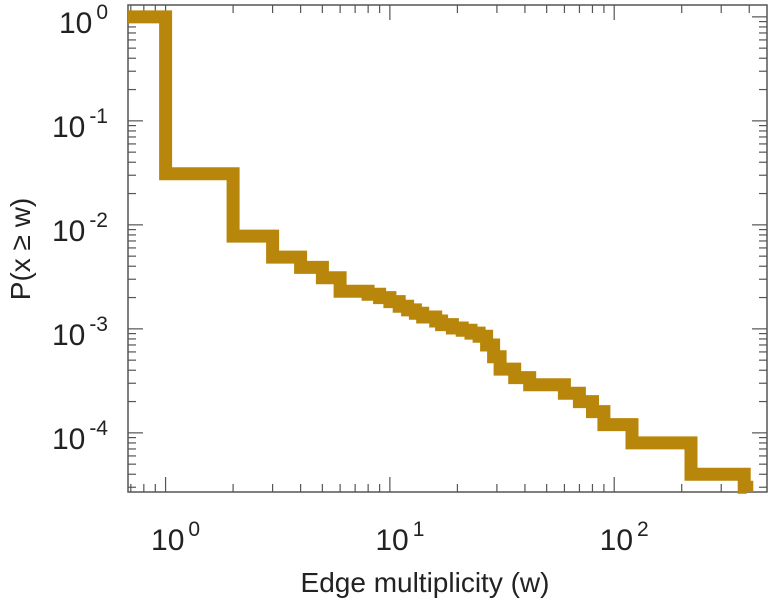 The width and height of the screenshot is (773, 600). I want to click on y-tick-label: 10 -3, so click(80, 332).